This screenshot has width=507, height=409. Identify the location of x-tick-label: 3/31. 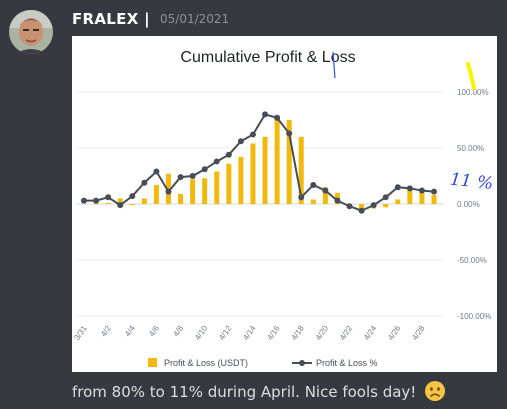
(80, 333).